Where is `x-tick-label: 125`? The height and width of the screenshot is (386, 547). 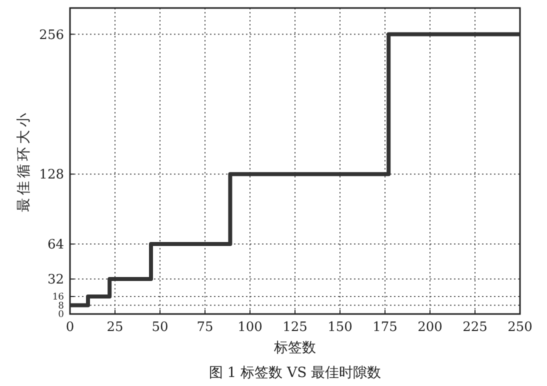
x-tick-label: 125 is located at coordinates (295, 327).